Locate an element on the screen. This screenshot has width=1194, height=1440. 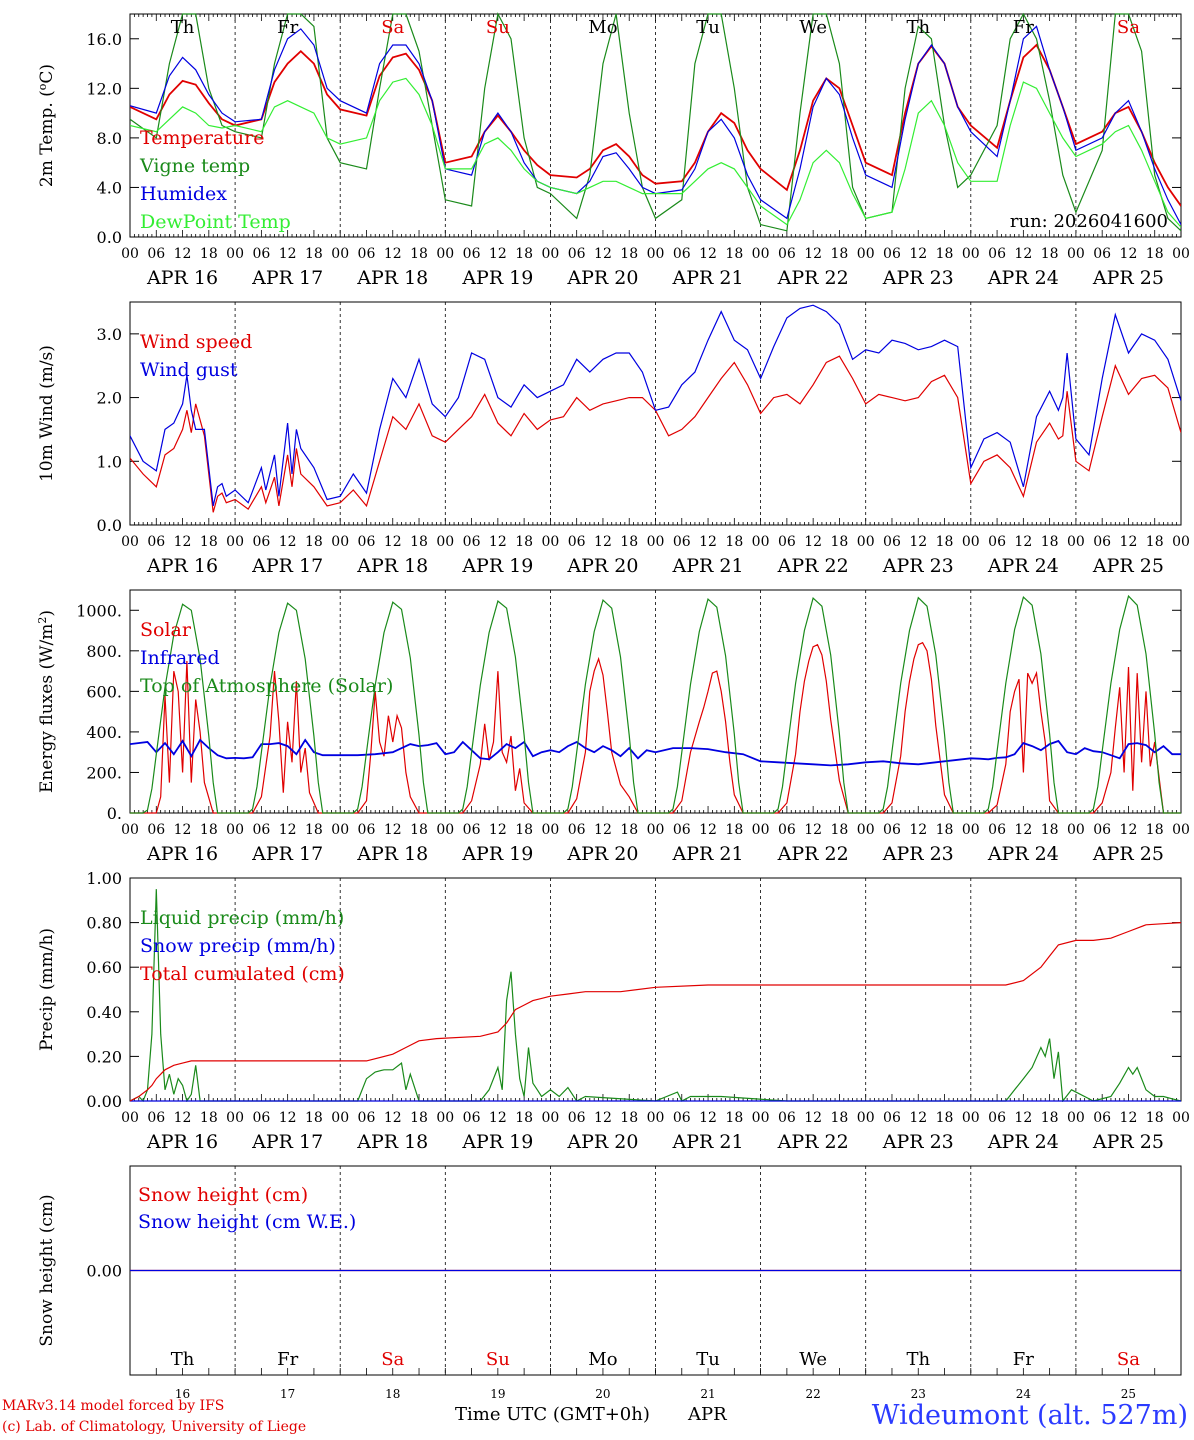
wind-series-wind-speed is located at coordinates (655, 434).